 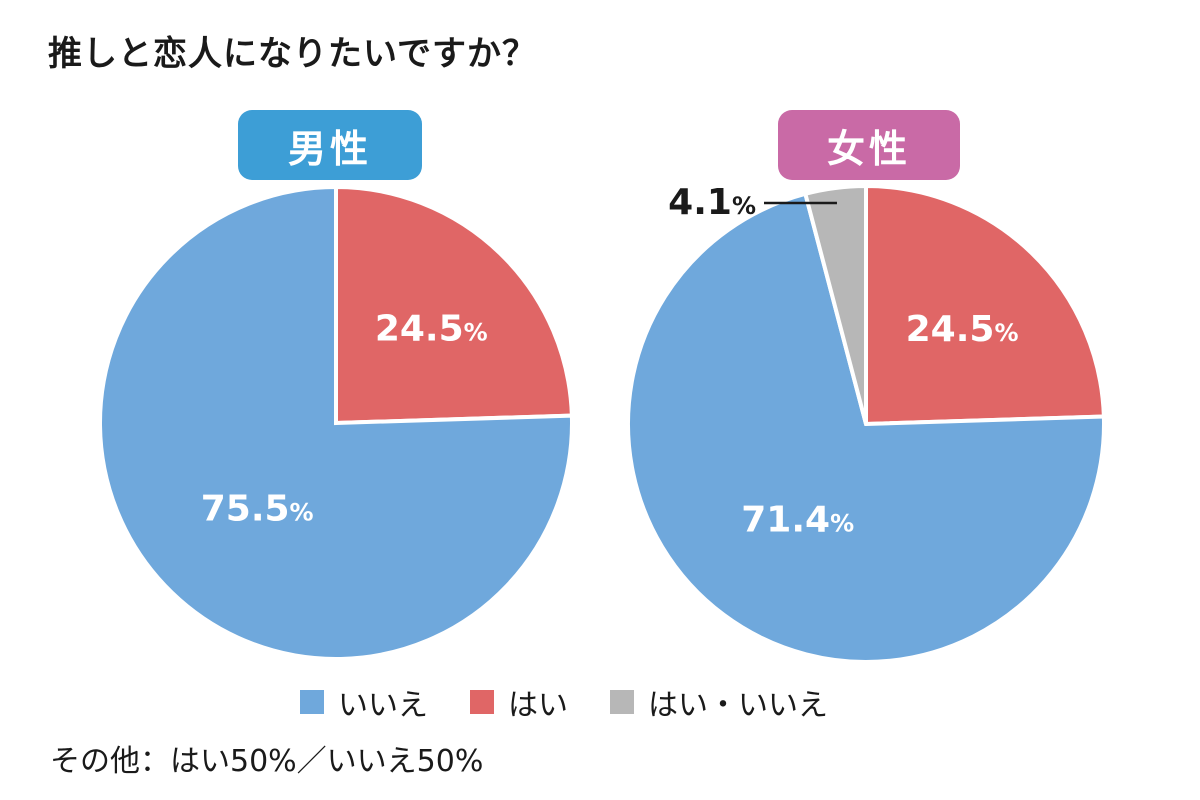 What do you see at coordinates (538, 705) in the screenshot?
I see `legend-label-hai: はい` at bounding box center [538, 705].